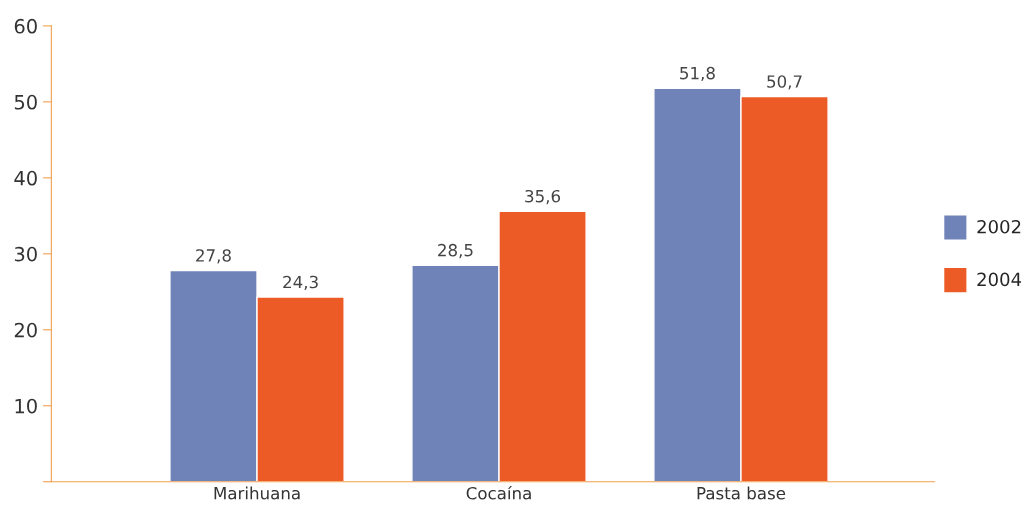  Describe the element at coordinates (741, 493) in the screenshot. I see `x-tick-label: Pasta base` at that location.